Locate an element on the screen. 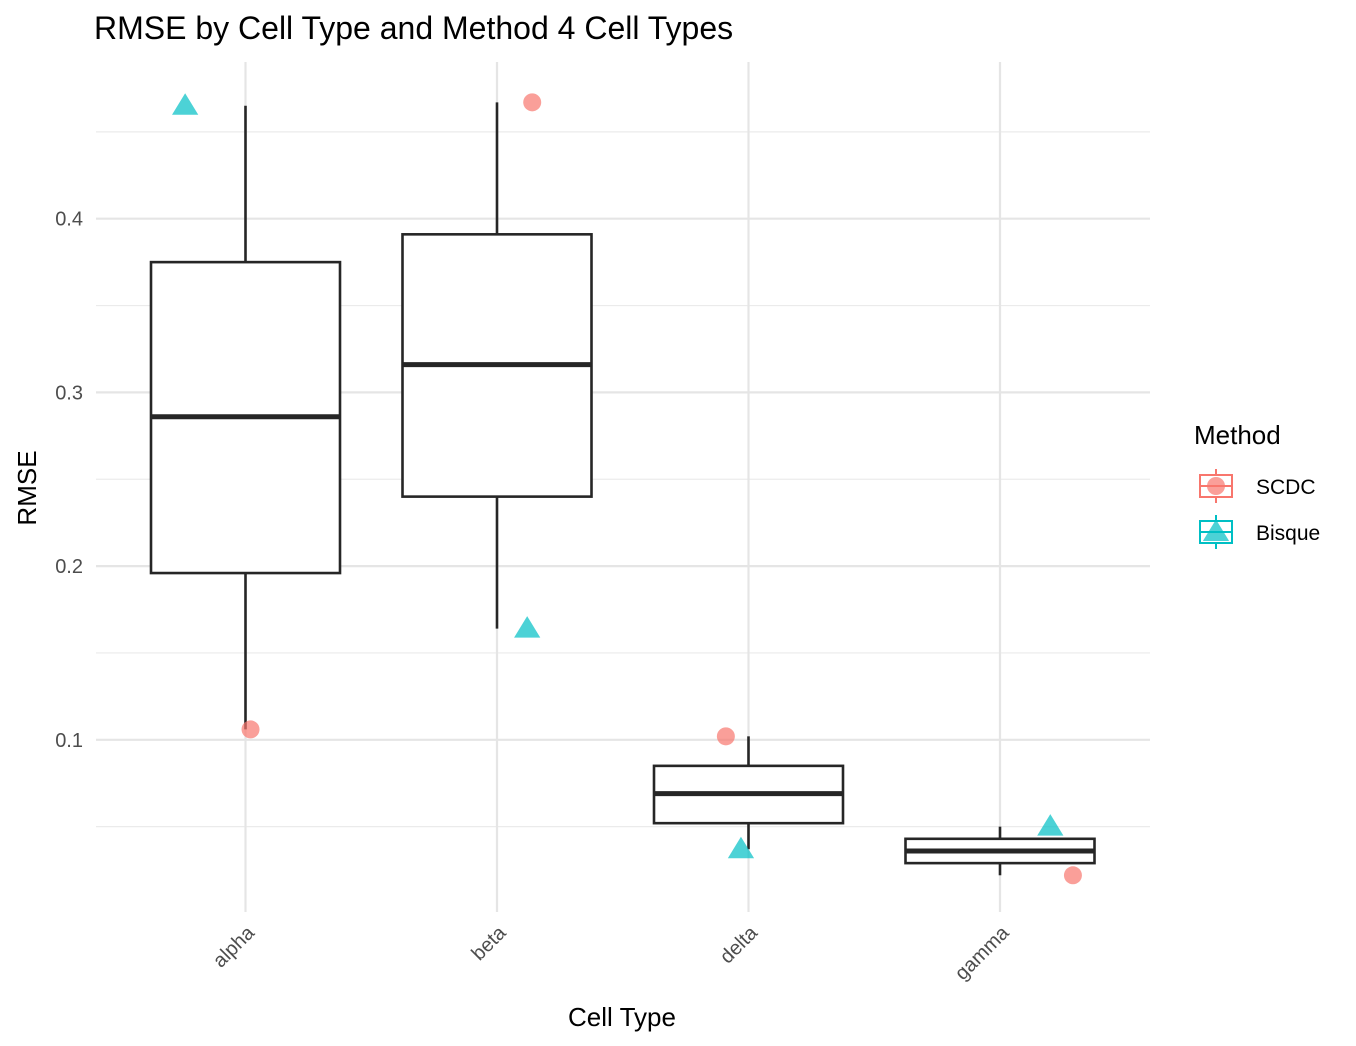 This screenshot has height=1046, width=1356. legend-entries: SCDC Bisque is located at coordinates (1259, 509).